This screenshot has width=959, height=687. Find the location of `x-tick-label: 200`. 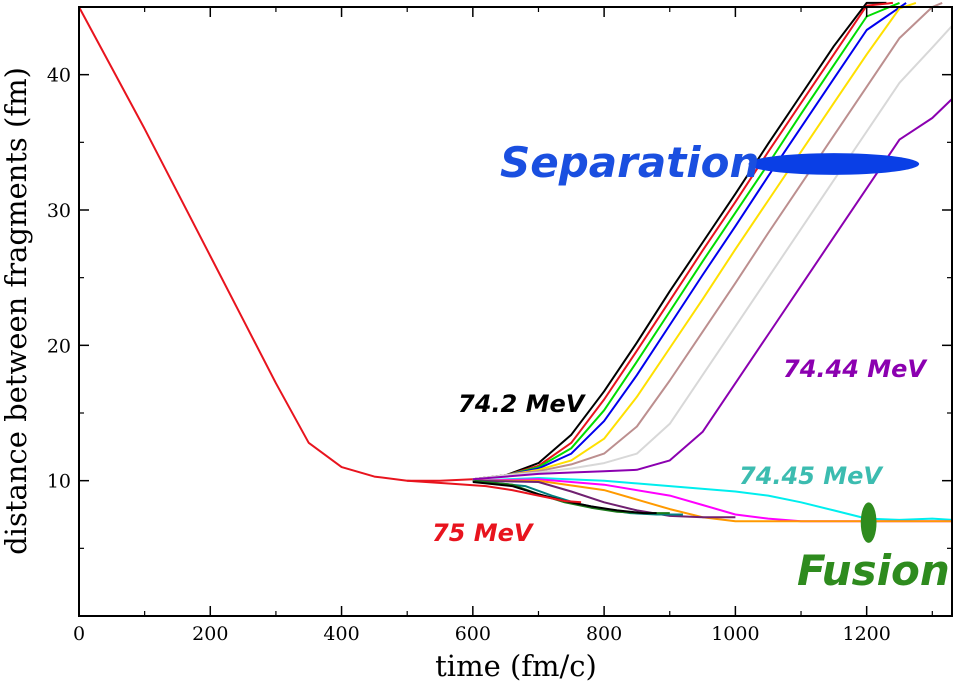

x-tick-label: 200 is located at coordinates (210, 634).